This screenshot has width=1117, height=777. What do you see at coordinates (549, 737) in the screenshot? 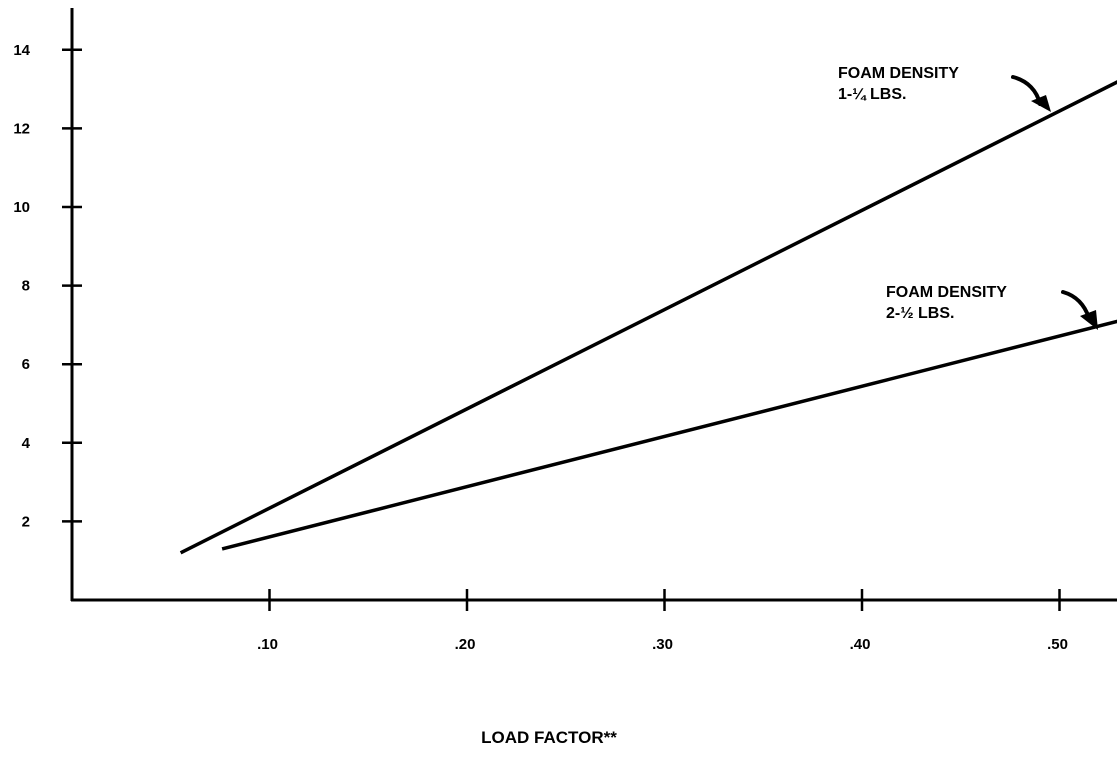
I see `x-axis-label: LOAD FACTOR**` at bounding box center [549, 737].